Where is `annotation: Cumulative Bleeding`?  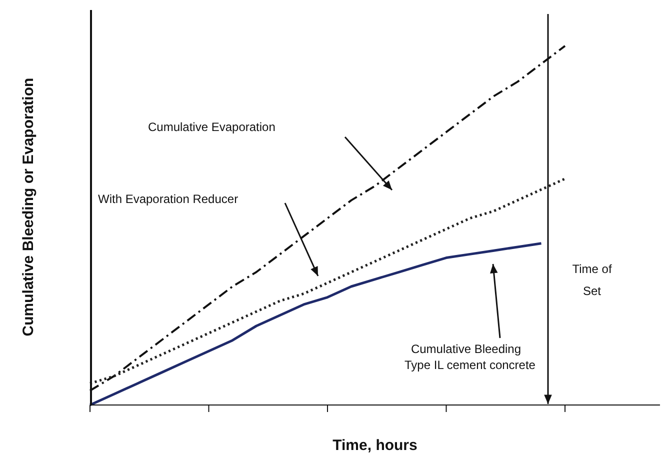 annotation: Cumulative Bleeding is located at coordinates (466, 349).